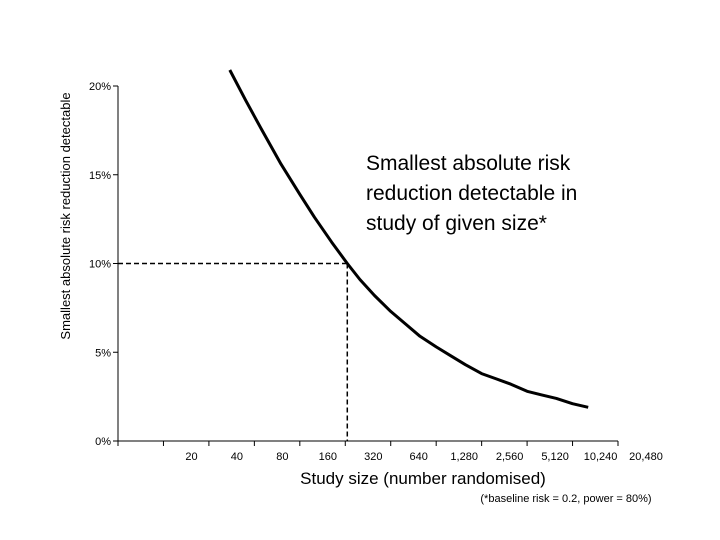 The width and height of the screenshot is (720, 540). What do you see at coordinates (191, 457) in the screenshot?
I see `x-tick-label: 20` at bounding box center [191, 457].